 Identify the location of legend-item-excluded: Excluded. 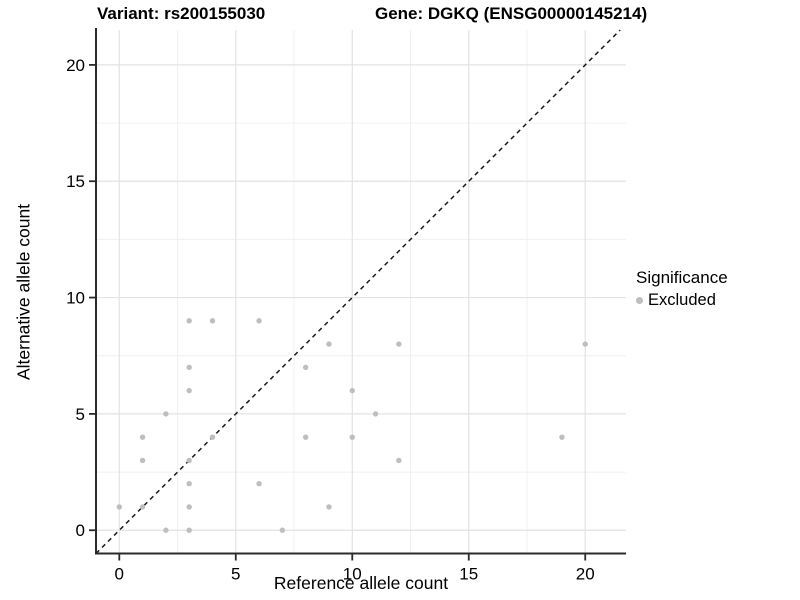
(682, 300).